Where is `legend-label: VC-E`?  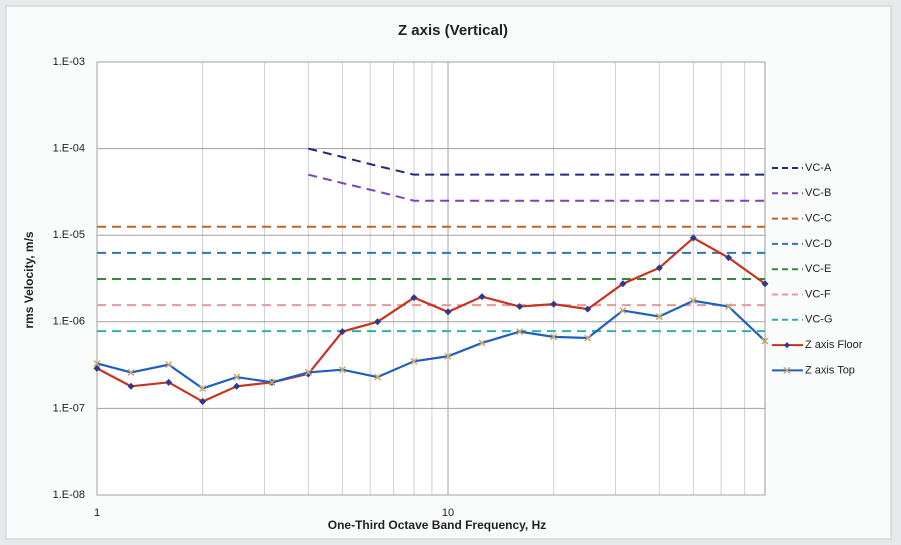 legend-label: VC-E is located at coordinates (818, 269).